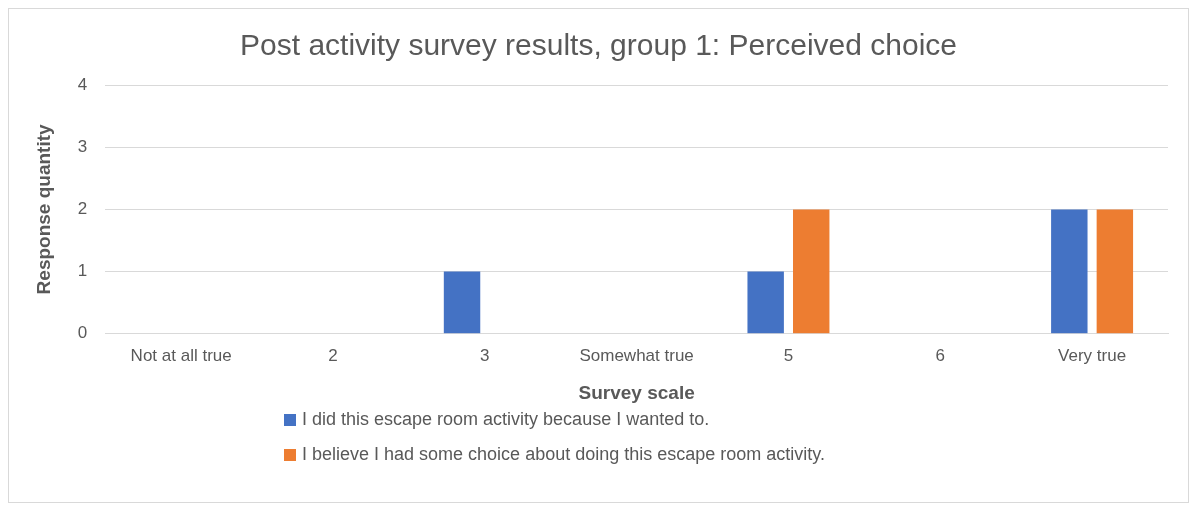 The width and height of the screenshot is (1197, 511). What do you see at coordinates (598, 45) in the screenshot?
I see `chart-title: Post activity survey results, group 1: Perceived choice` at bounding box center [598, 45].